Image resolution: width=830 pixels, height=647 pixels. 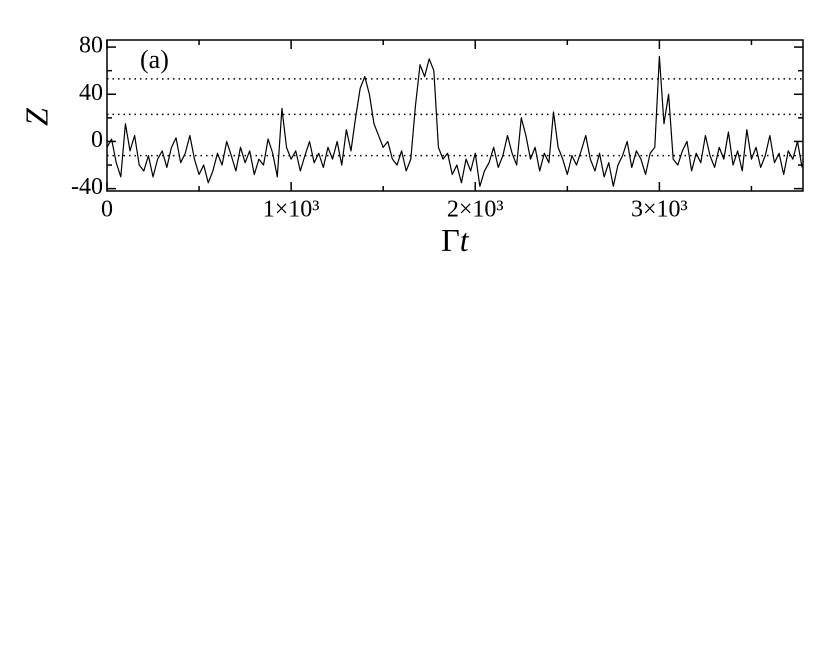 I want to click on y-tick-label: 80, so click(x=91, y=46).